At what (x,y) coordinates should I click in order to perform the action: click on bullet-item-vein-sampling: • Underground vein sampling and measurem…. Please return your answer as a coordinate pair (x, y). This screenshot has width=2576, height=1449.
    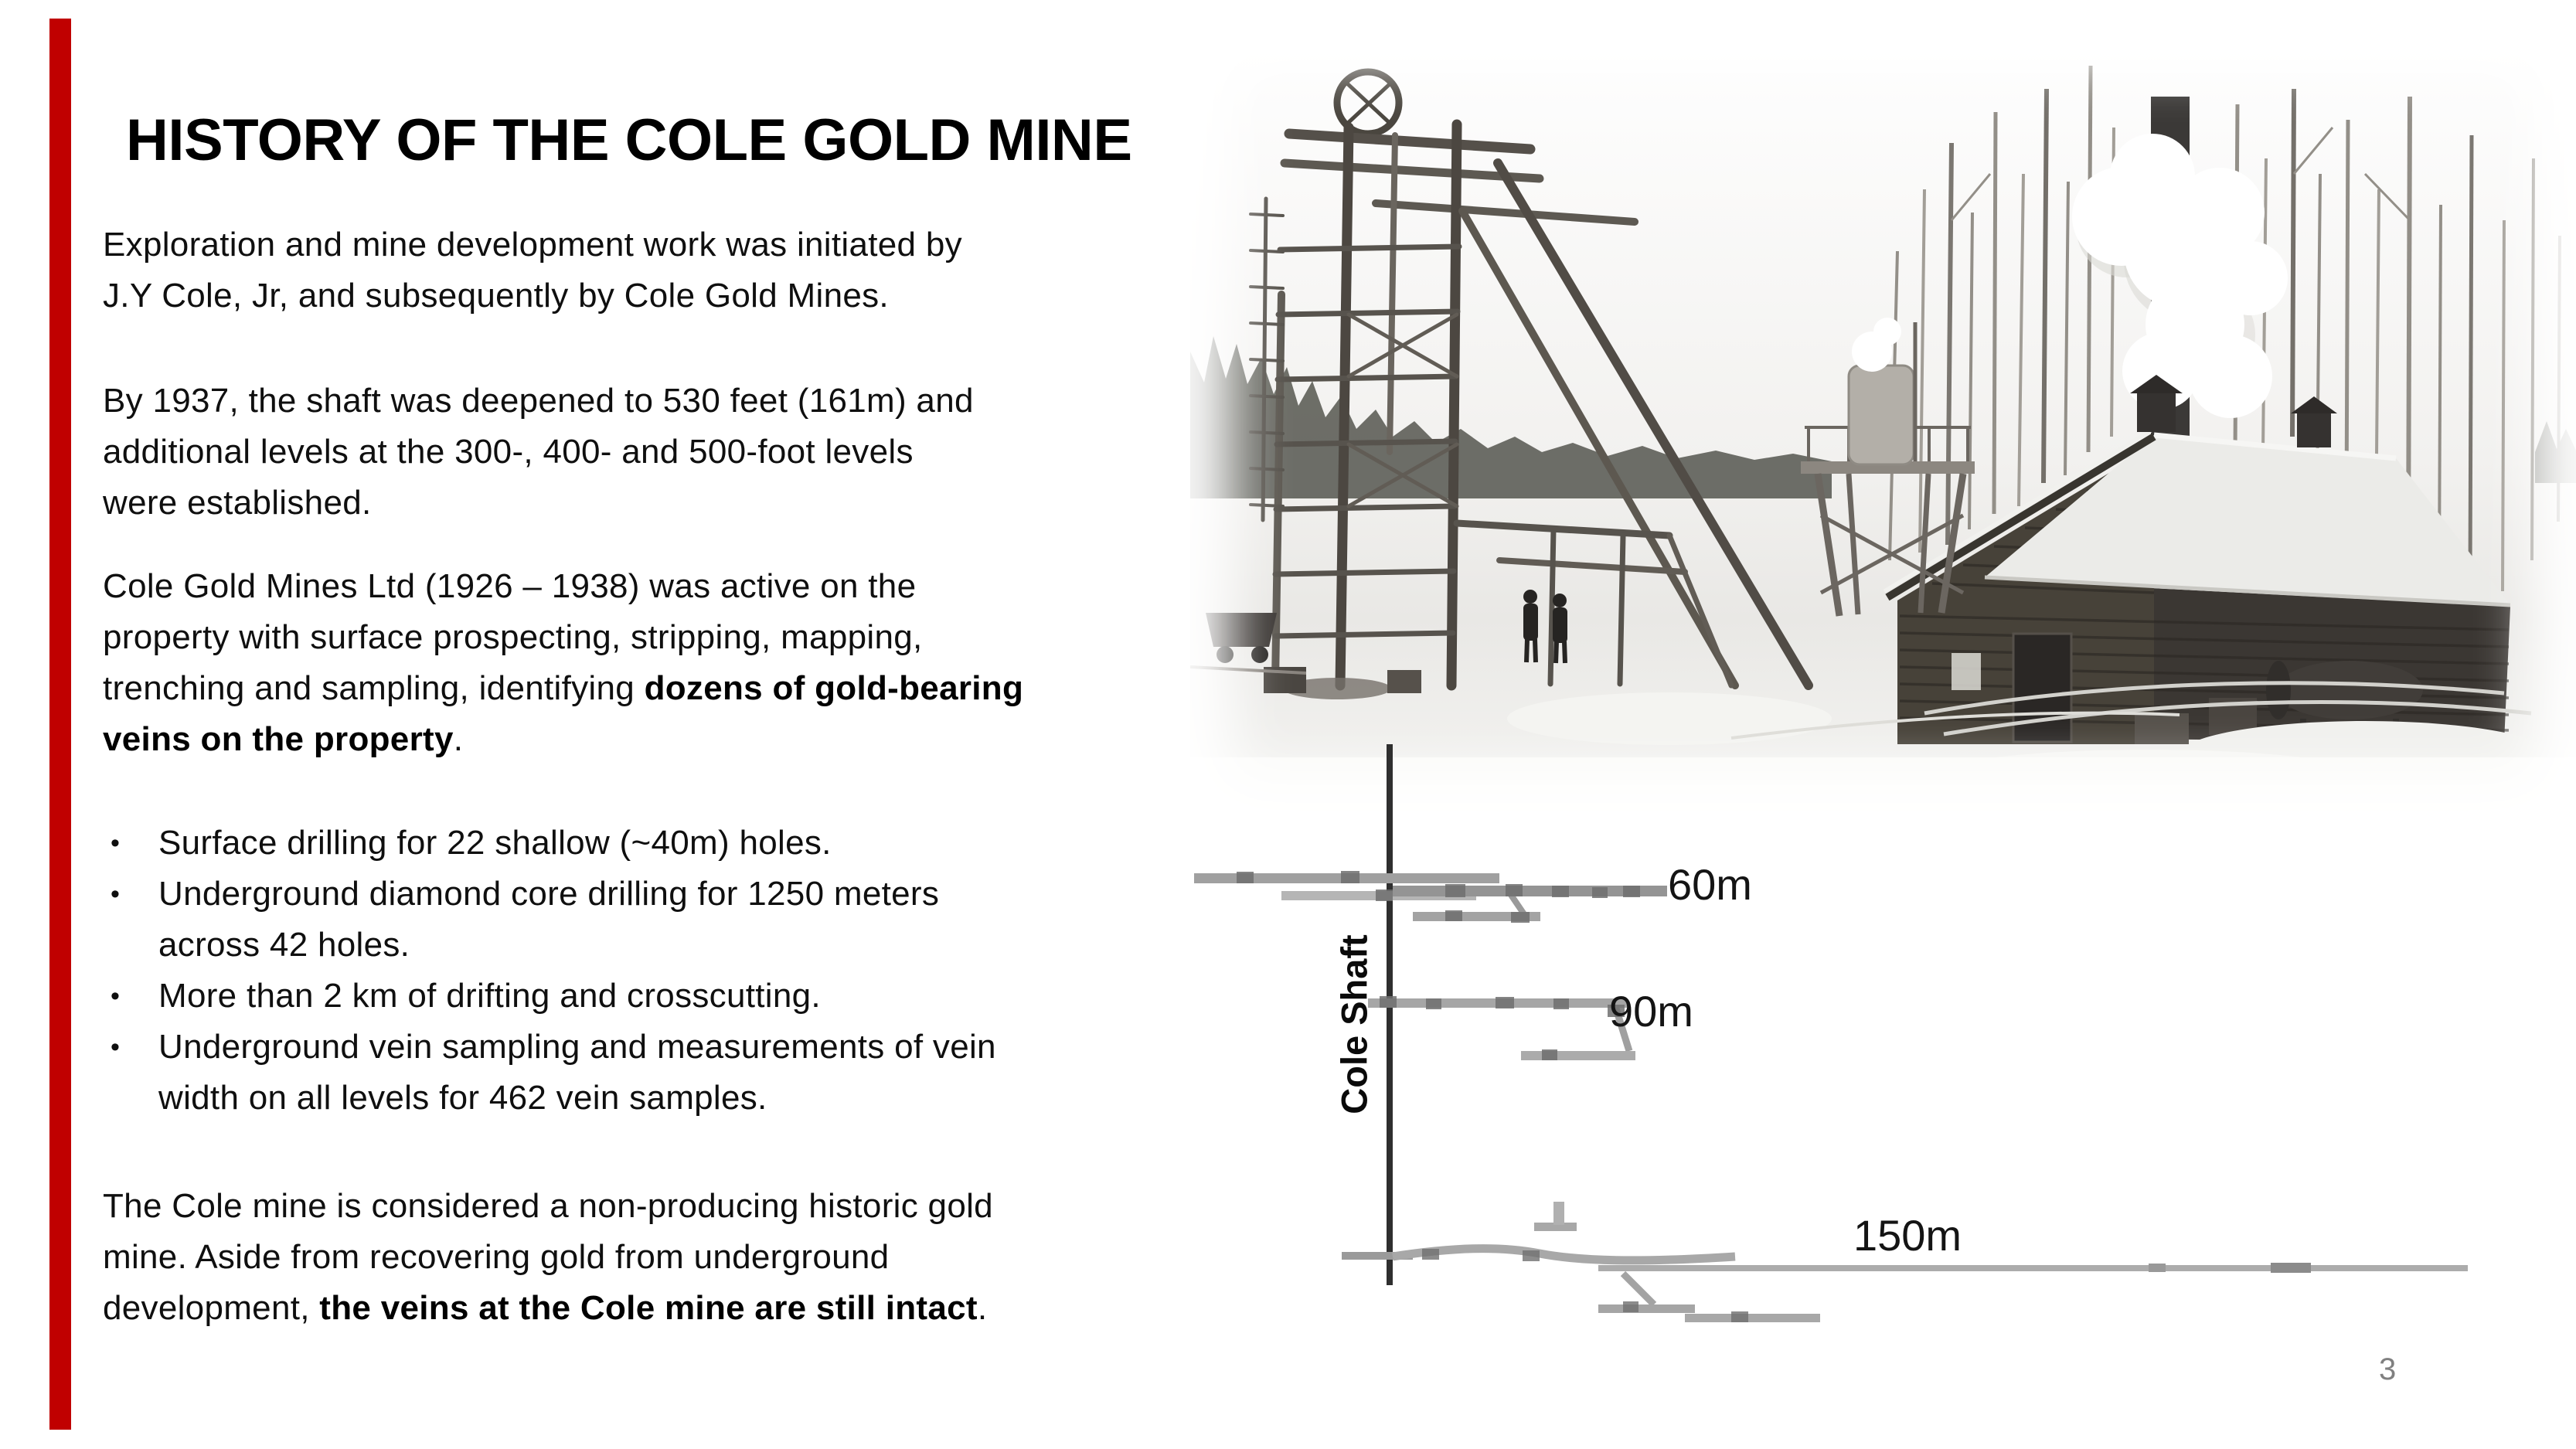
    Looking at the image, I should click on (549, 1073).